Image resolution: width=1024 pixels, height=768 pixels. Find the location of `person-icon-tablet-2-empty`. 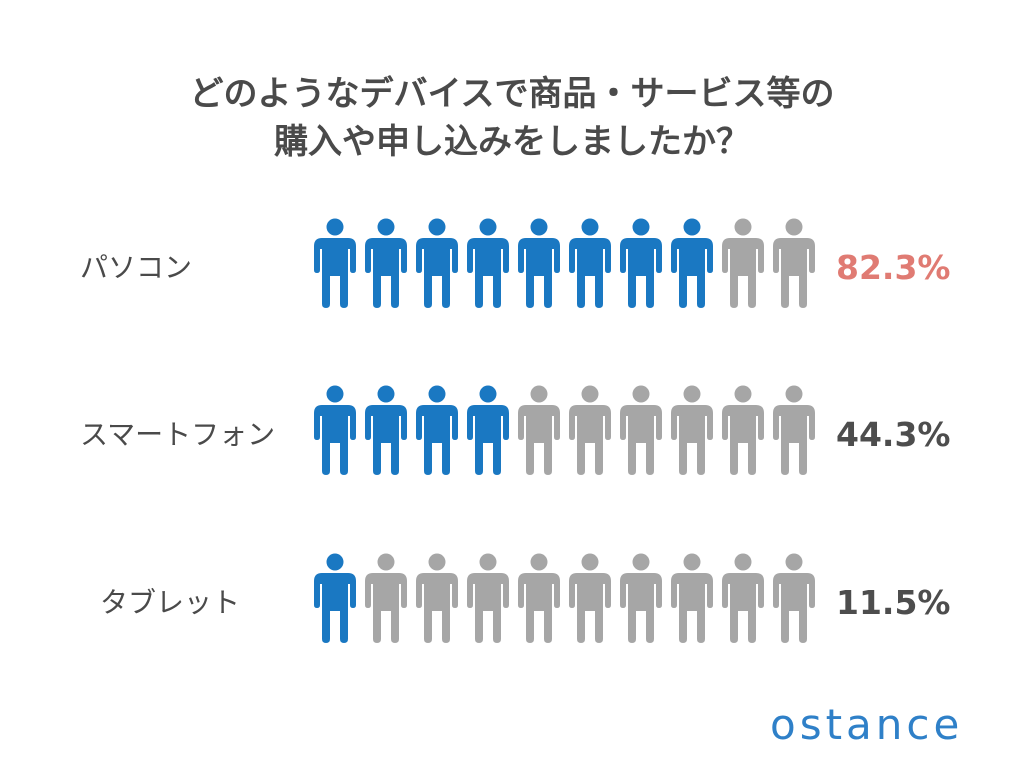

person-icon-tablet-2-empty is located at coordinates (386, 598).